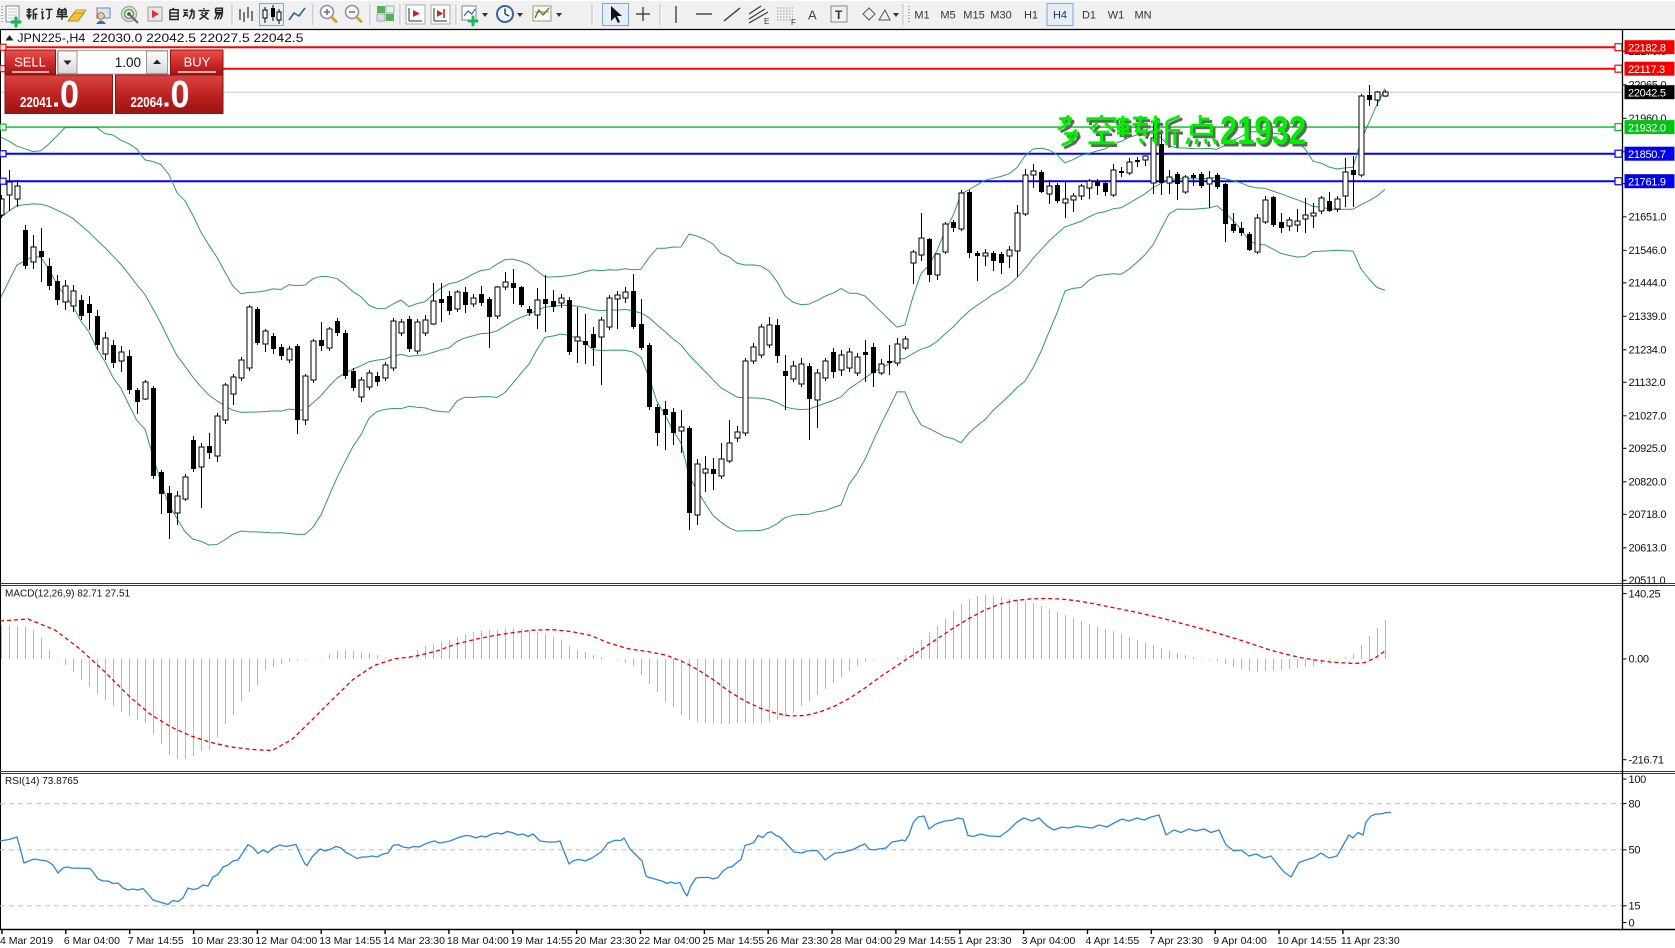 This screenshot has width=1675, height=948. Describe the element at coordinates (1116, 16) in the screenshot. I see `svg-text: W1` at that location.